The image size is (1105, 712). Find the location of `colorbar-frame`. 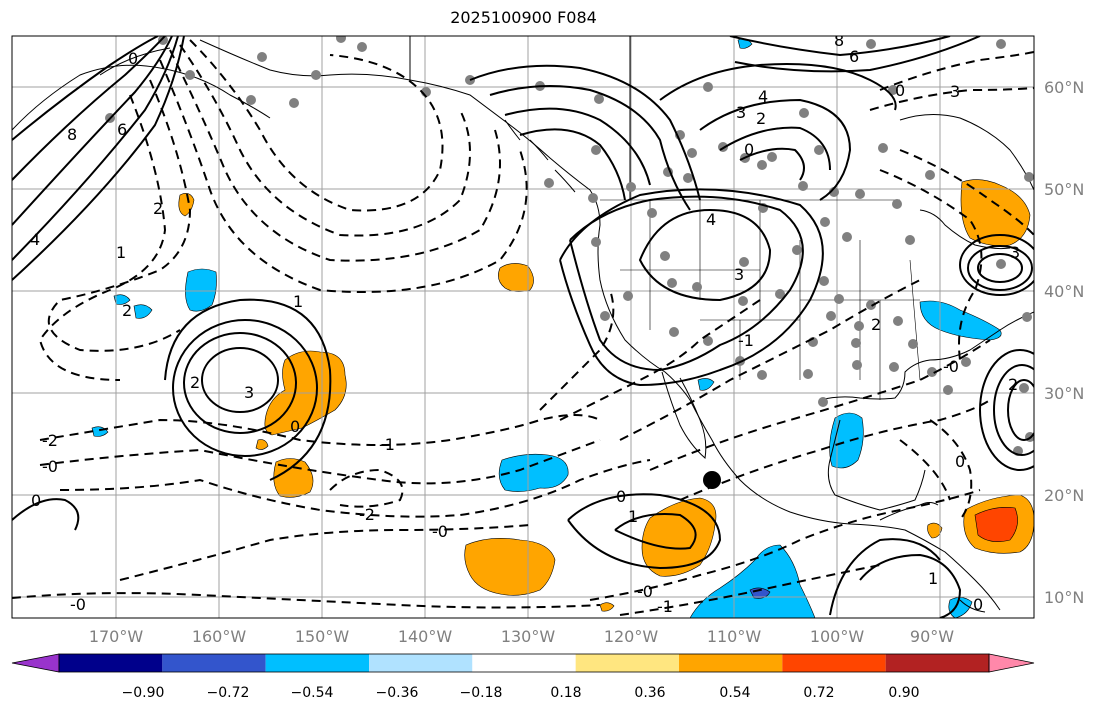

colorbar-frame is located at coordinates (524, 663).